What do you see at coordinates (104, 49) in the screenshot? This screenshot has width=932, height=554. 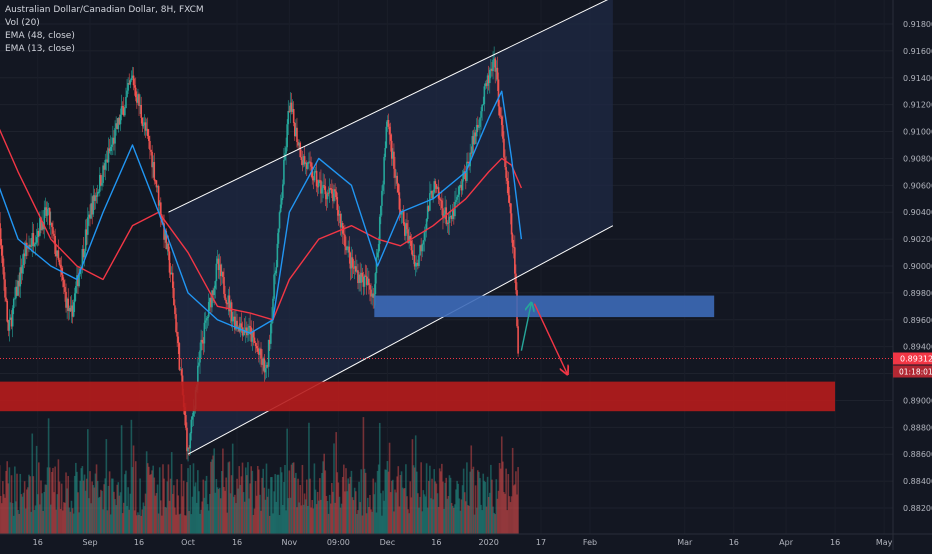 I see `legend-ema13: EMA (13, close)` at bounding box center [104, 49].